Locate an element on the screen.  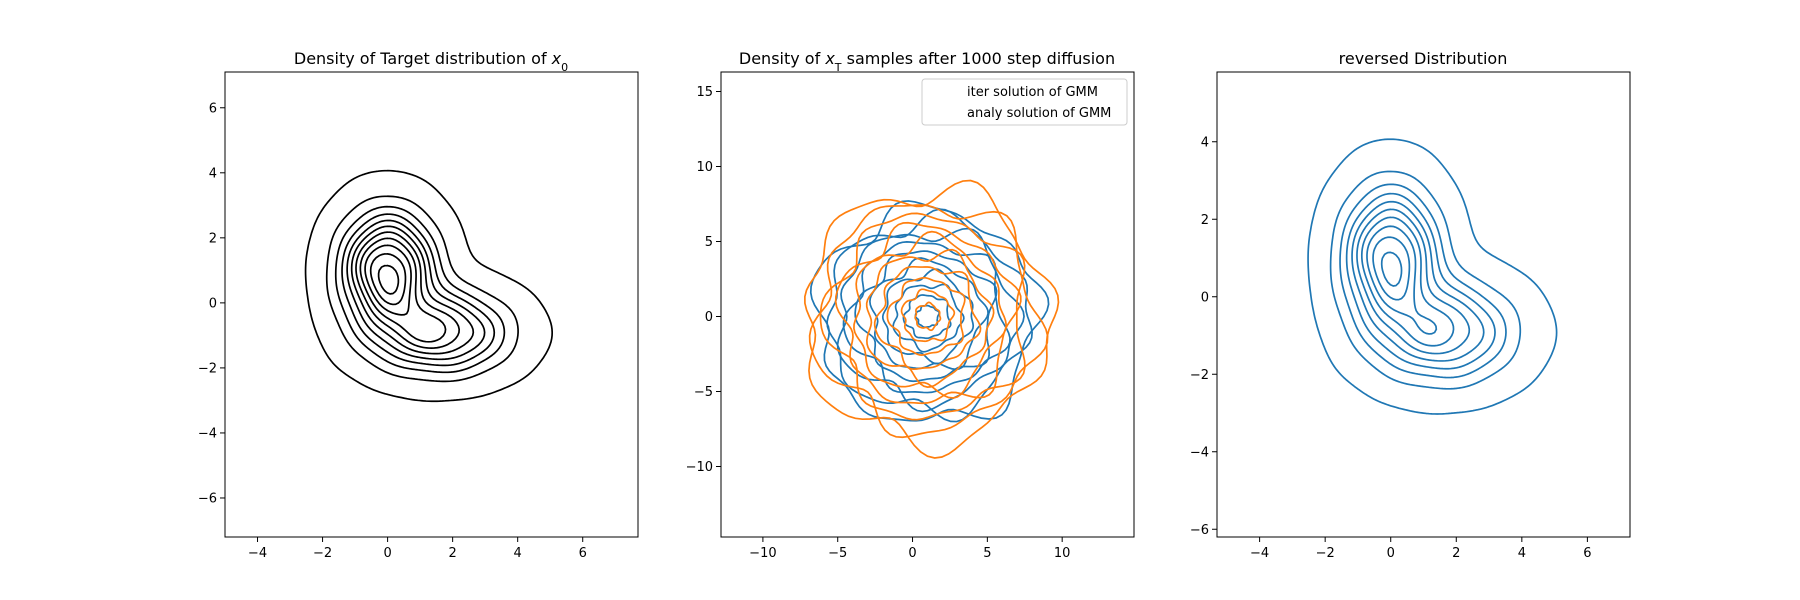
y-tick-label: −5 is located at coordinates (703, 392).